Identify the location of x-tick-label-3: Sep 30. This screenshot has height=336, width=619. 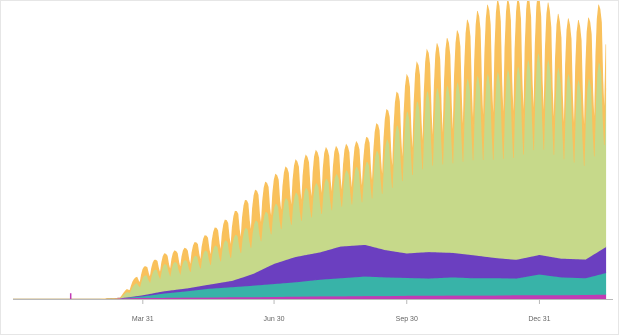
(407, 319).